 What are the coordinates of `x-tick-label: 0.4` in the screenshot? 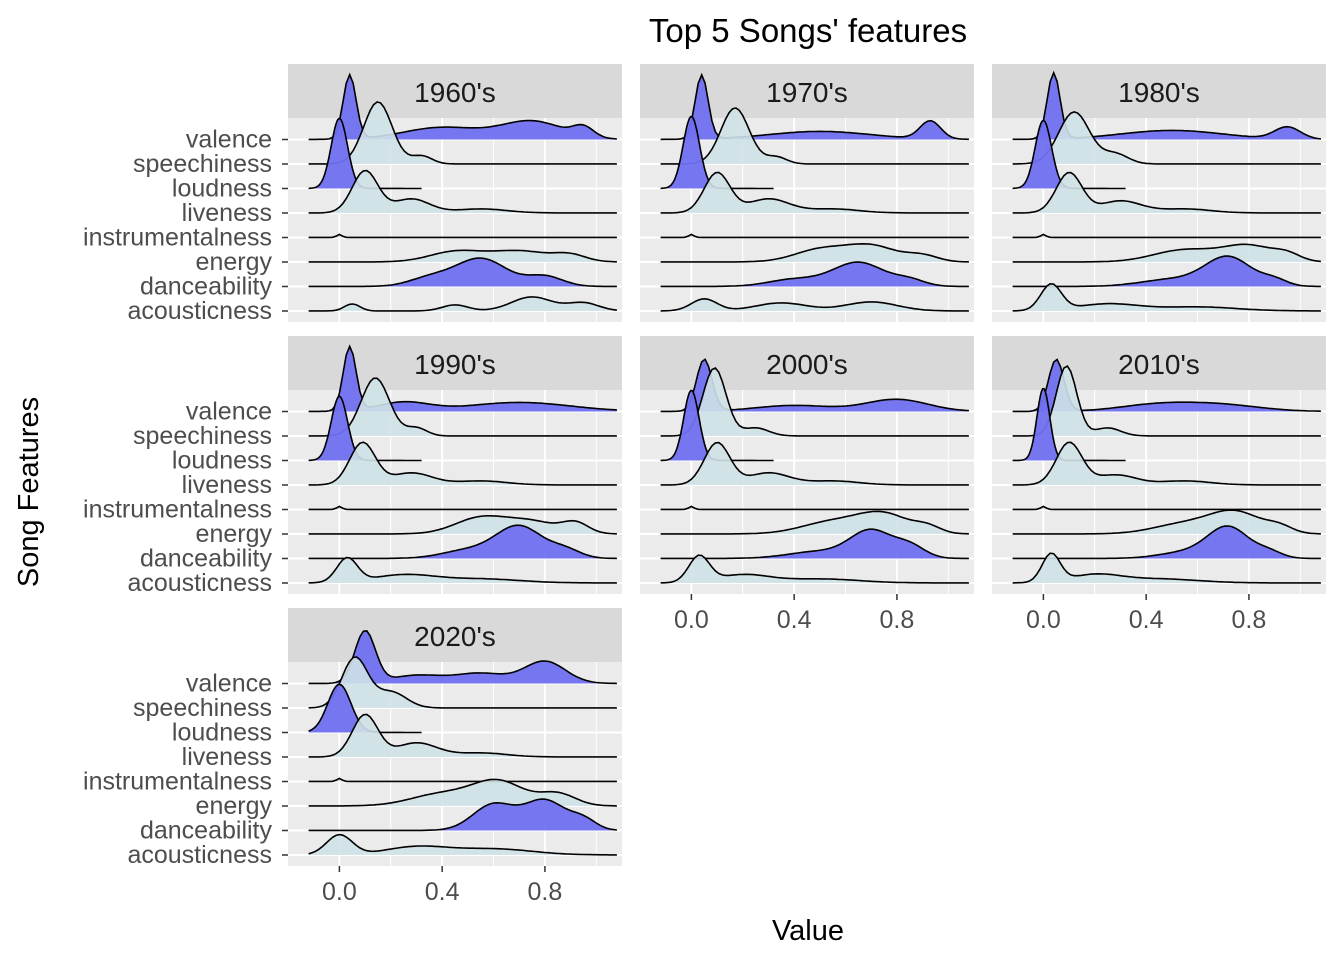 It's located at (794, 620).